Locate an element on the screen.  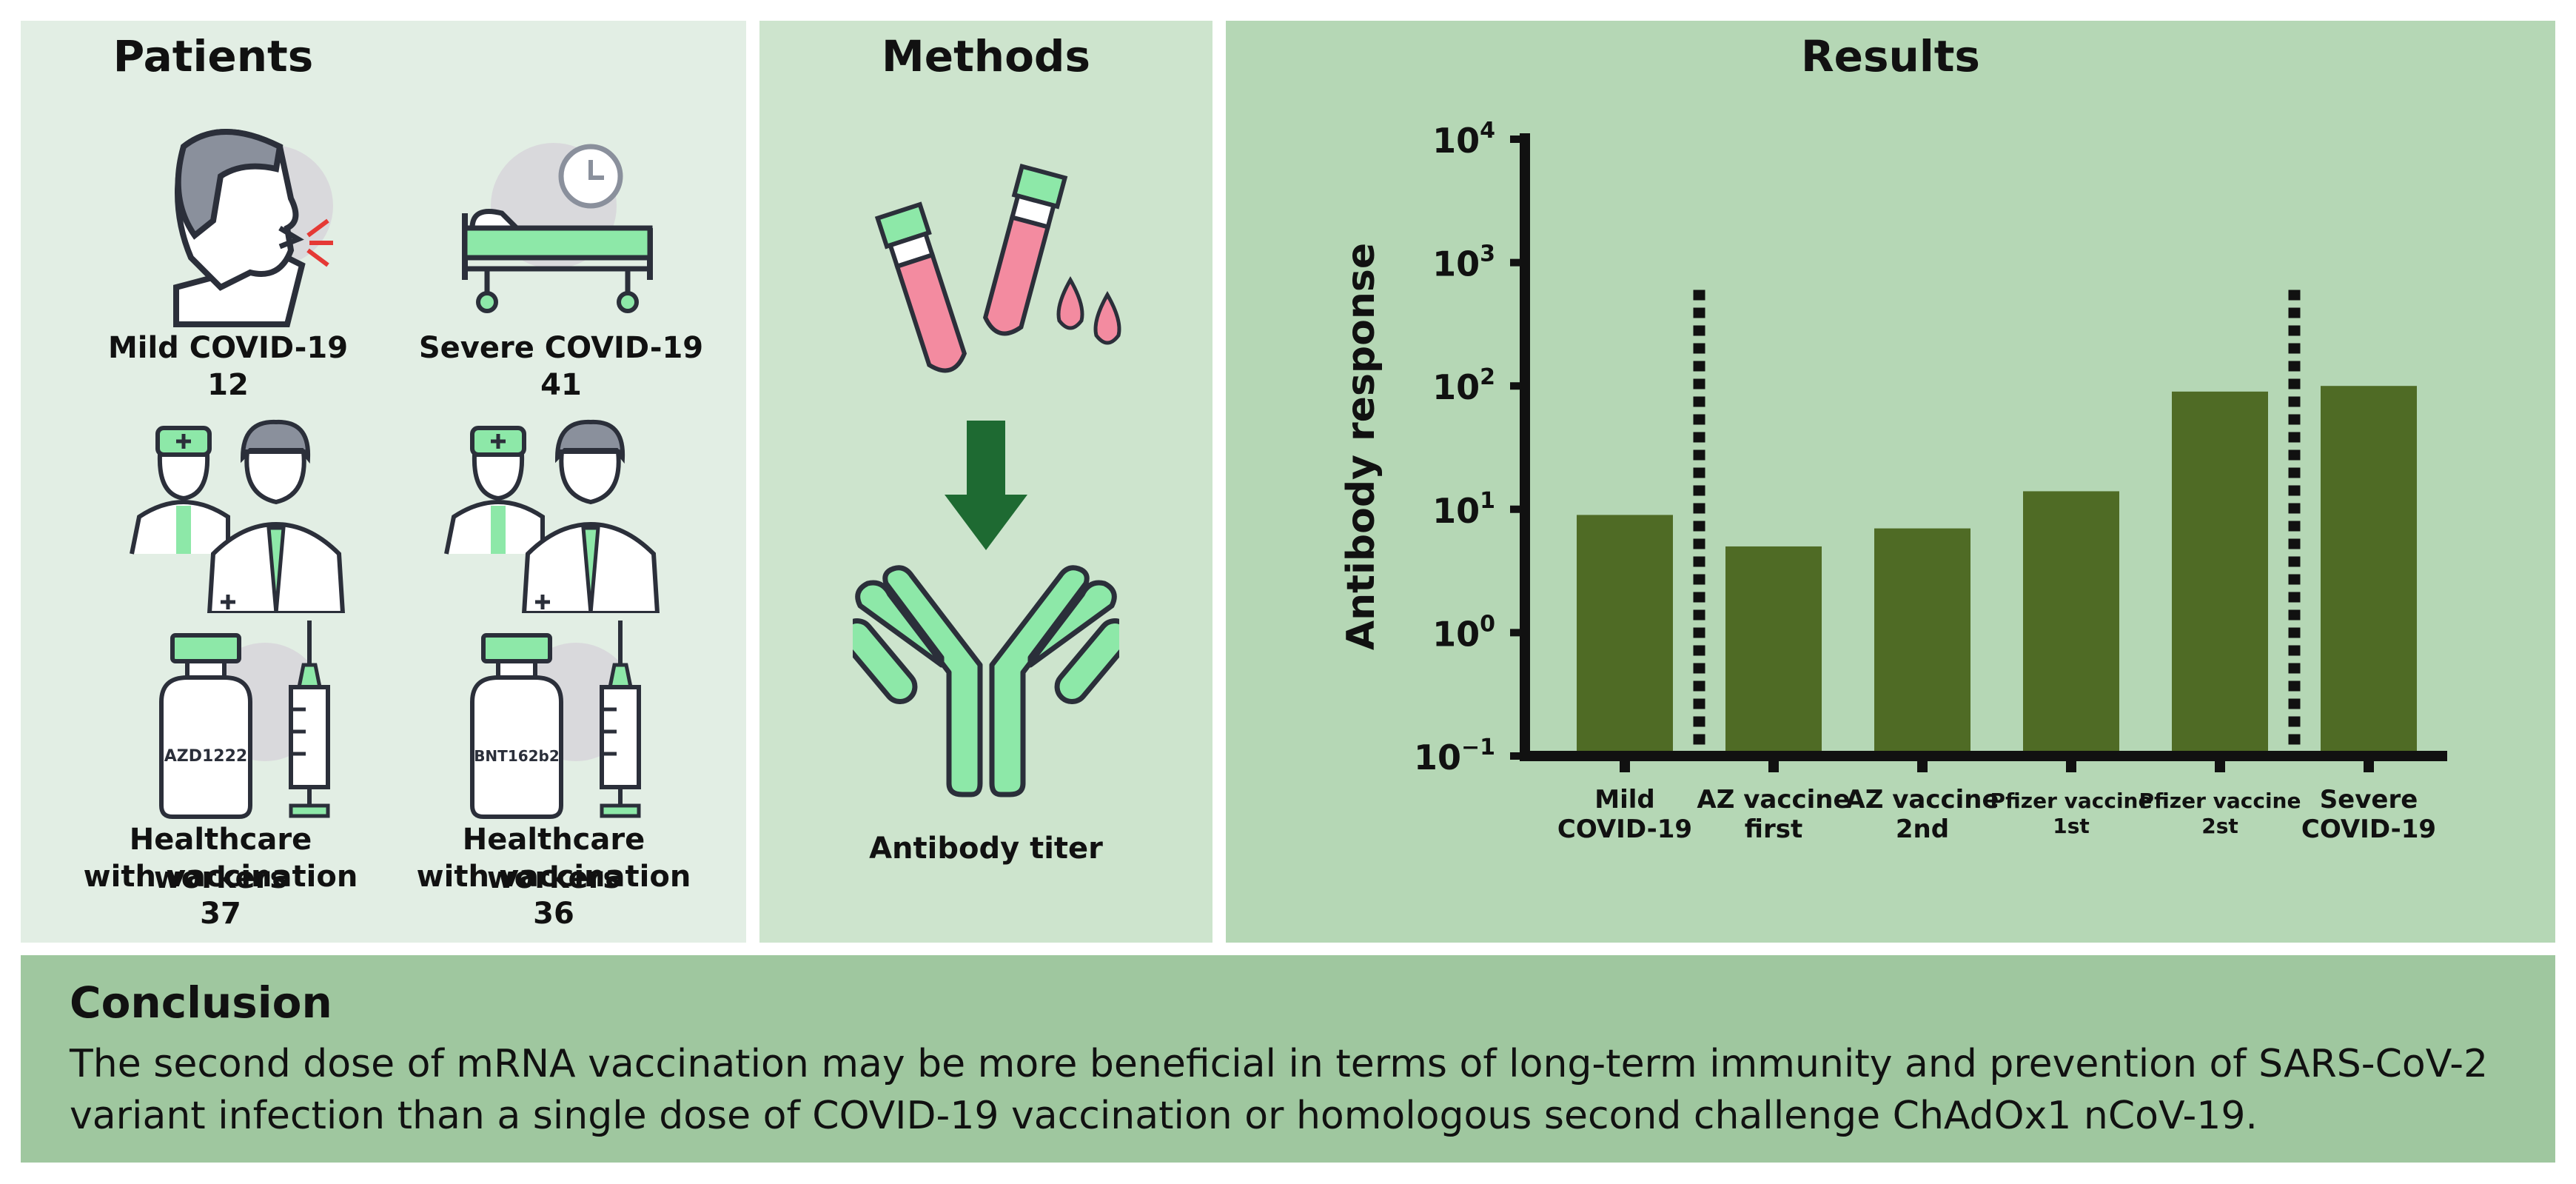
mild-covid-label: Mild COVID-19 is located at coordinates (228, 348).